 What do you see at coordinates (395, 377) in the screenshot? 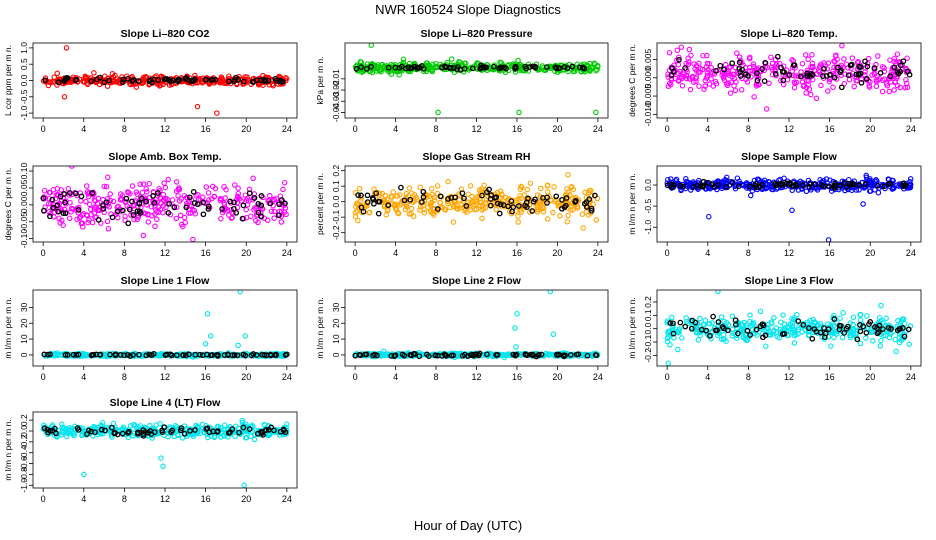
I see `x-tick-label: 4` at bounding box center [395, 377].